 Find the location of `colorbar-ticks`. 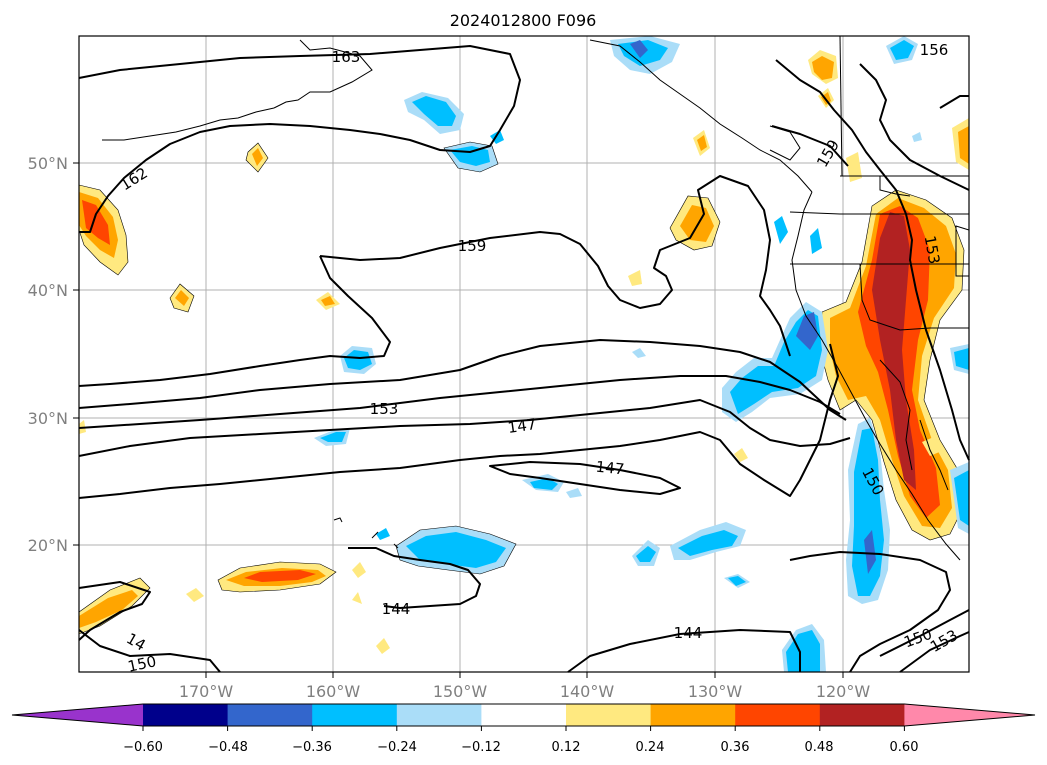

colorbar-ticks is located at coordinates (523, 728).